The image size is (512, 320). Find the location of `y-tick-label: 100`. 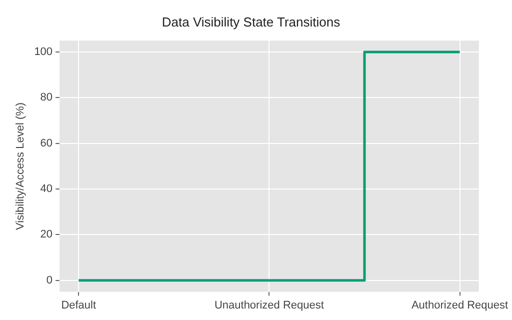

y-tick-label: 100 is located at coordinates (43, 52).